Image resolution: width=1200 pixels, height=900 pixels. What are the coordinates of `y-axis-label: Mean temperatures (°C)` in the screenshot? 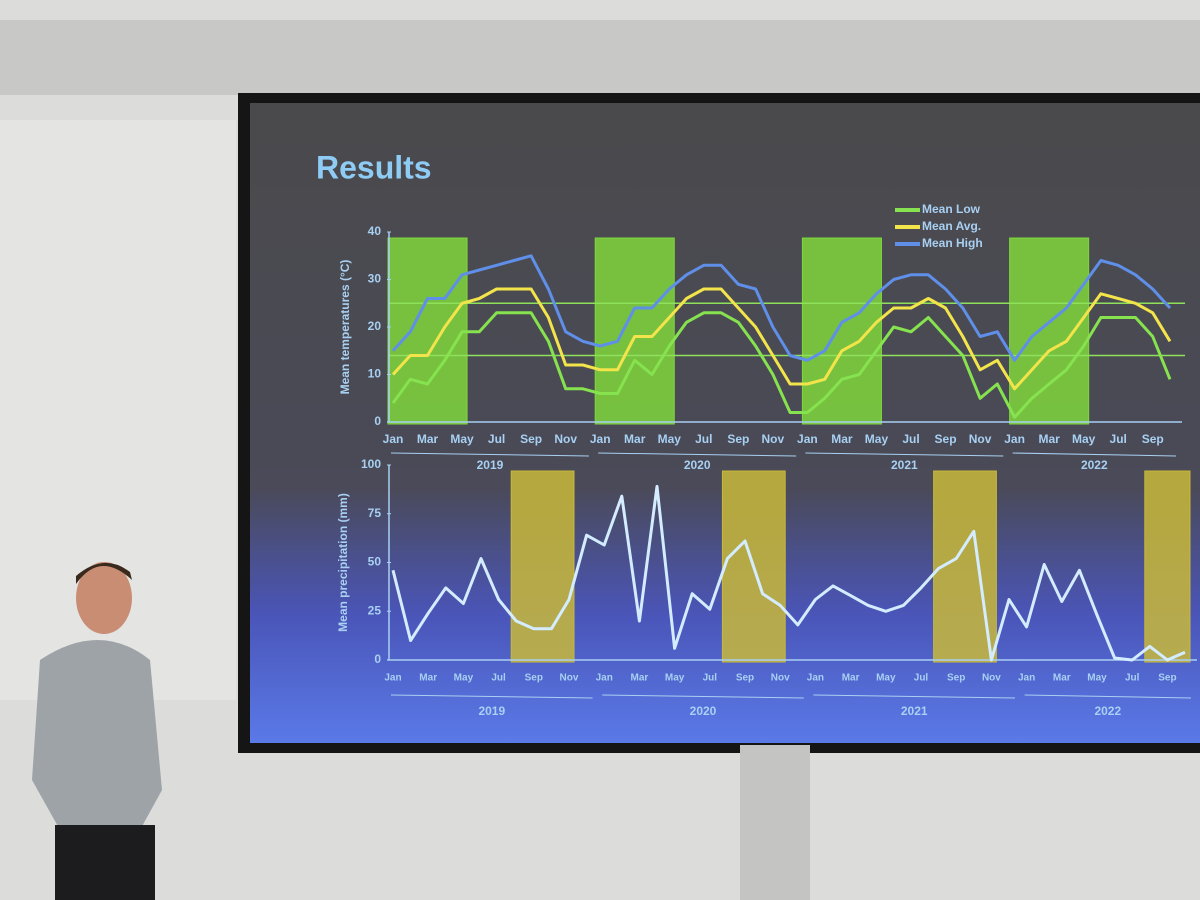 It's located at (345, 327).